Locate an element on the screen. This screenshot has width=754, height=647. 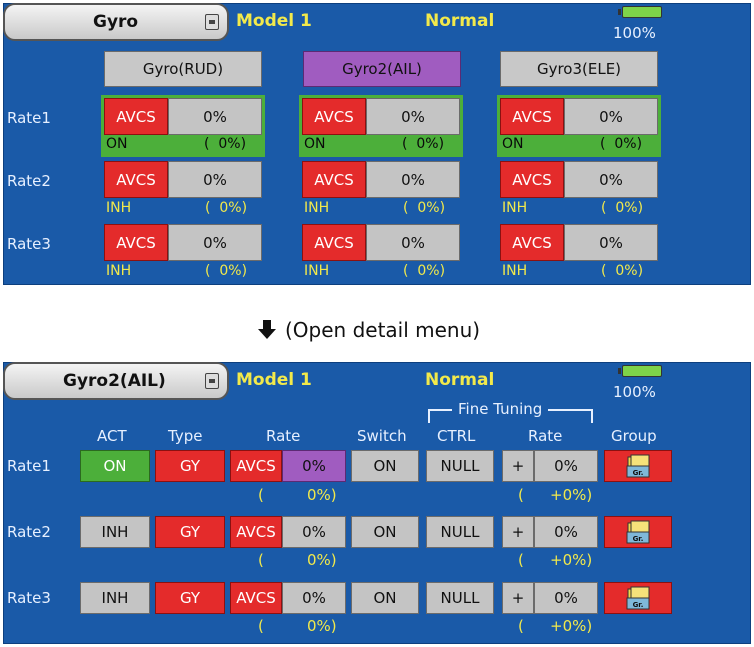
page-title: Gyro is located at coordinates (116, 22).